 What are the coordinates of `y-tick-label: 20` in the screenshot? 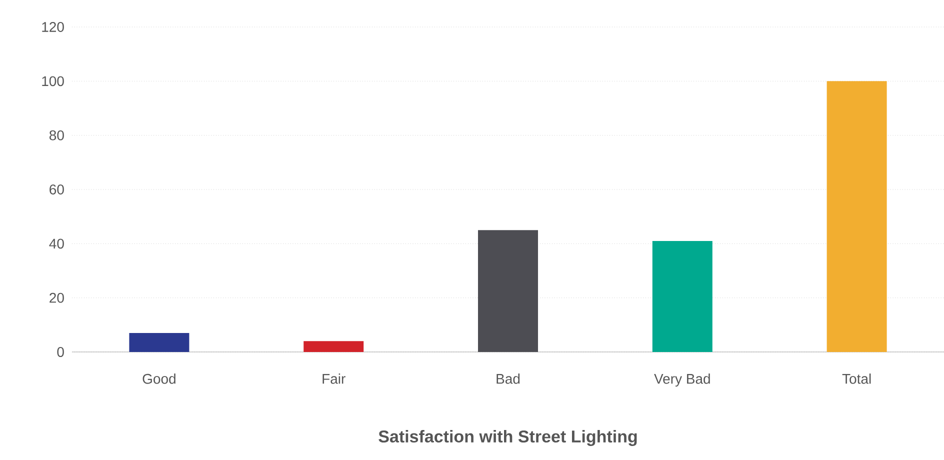 It's located at (57, 297).